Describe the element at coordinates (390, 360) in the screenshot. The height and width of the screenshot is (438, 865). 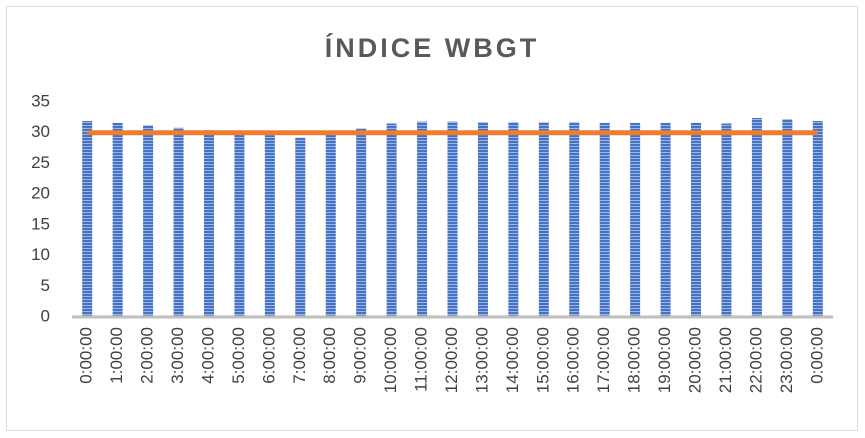
I see `x-tick-label: 10:00:00` at that location.